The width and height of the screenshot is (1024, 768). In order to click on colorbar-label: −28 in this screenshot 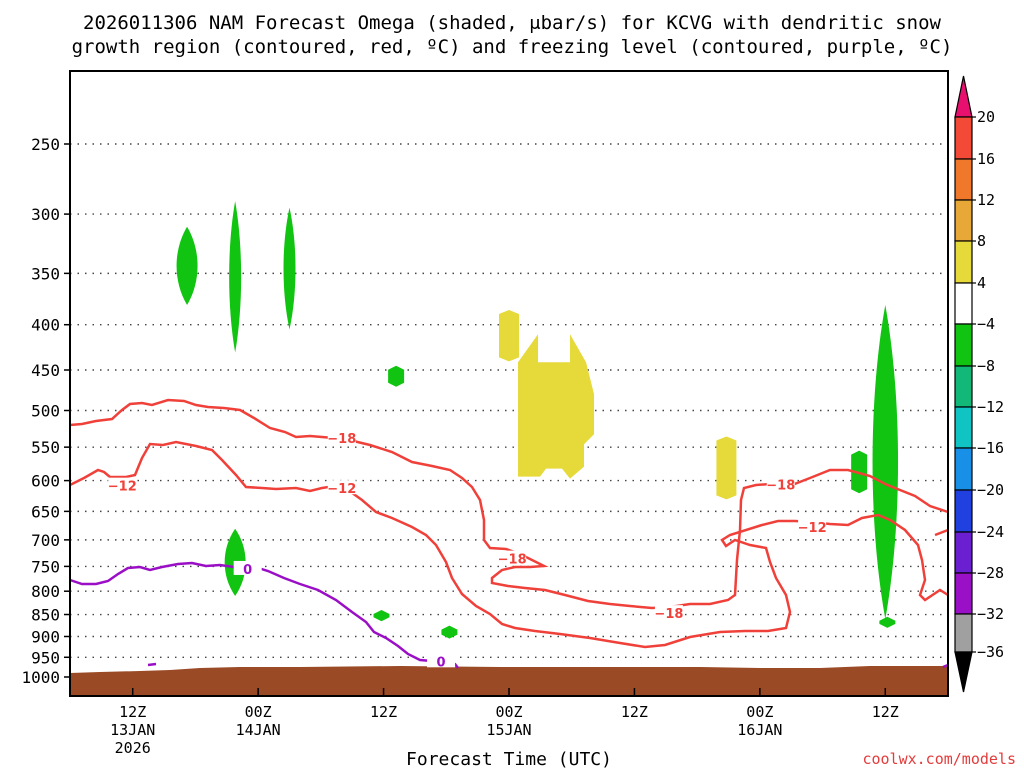, I will do `click(990, 573)`.